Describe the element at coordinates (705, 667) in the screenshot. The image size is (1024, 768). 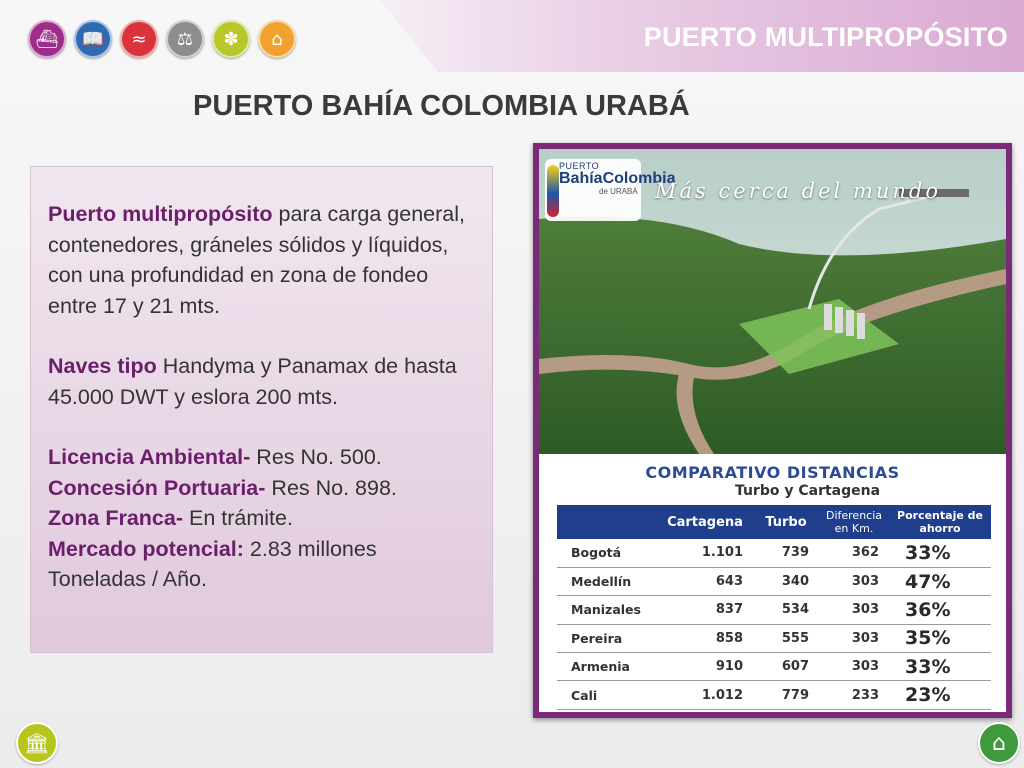
I see `cartagena-cell: 910` at that location.